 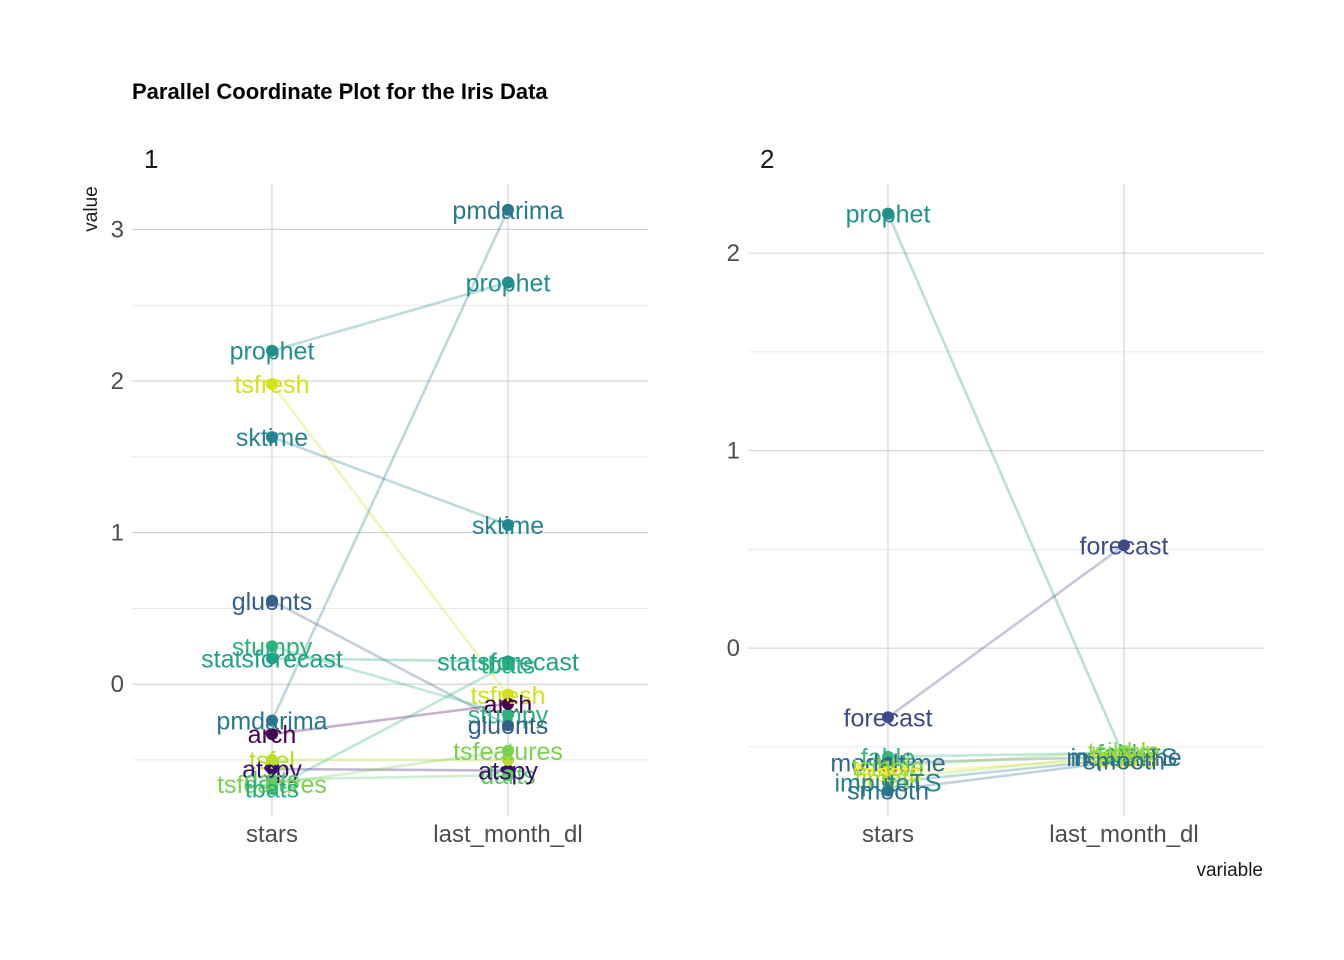 I want to click on data-point-gluonts, so click(x=272, y=600).